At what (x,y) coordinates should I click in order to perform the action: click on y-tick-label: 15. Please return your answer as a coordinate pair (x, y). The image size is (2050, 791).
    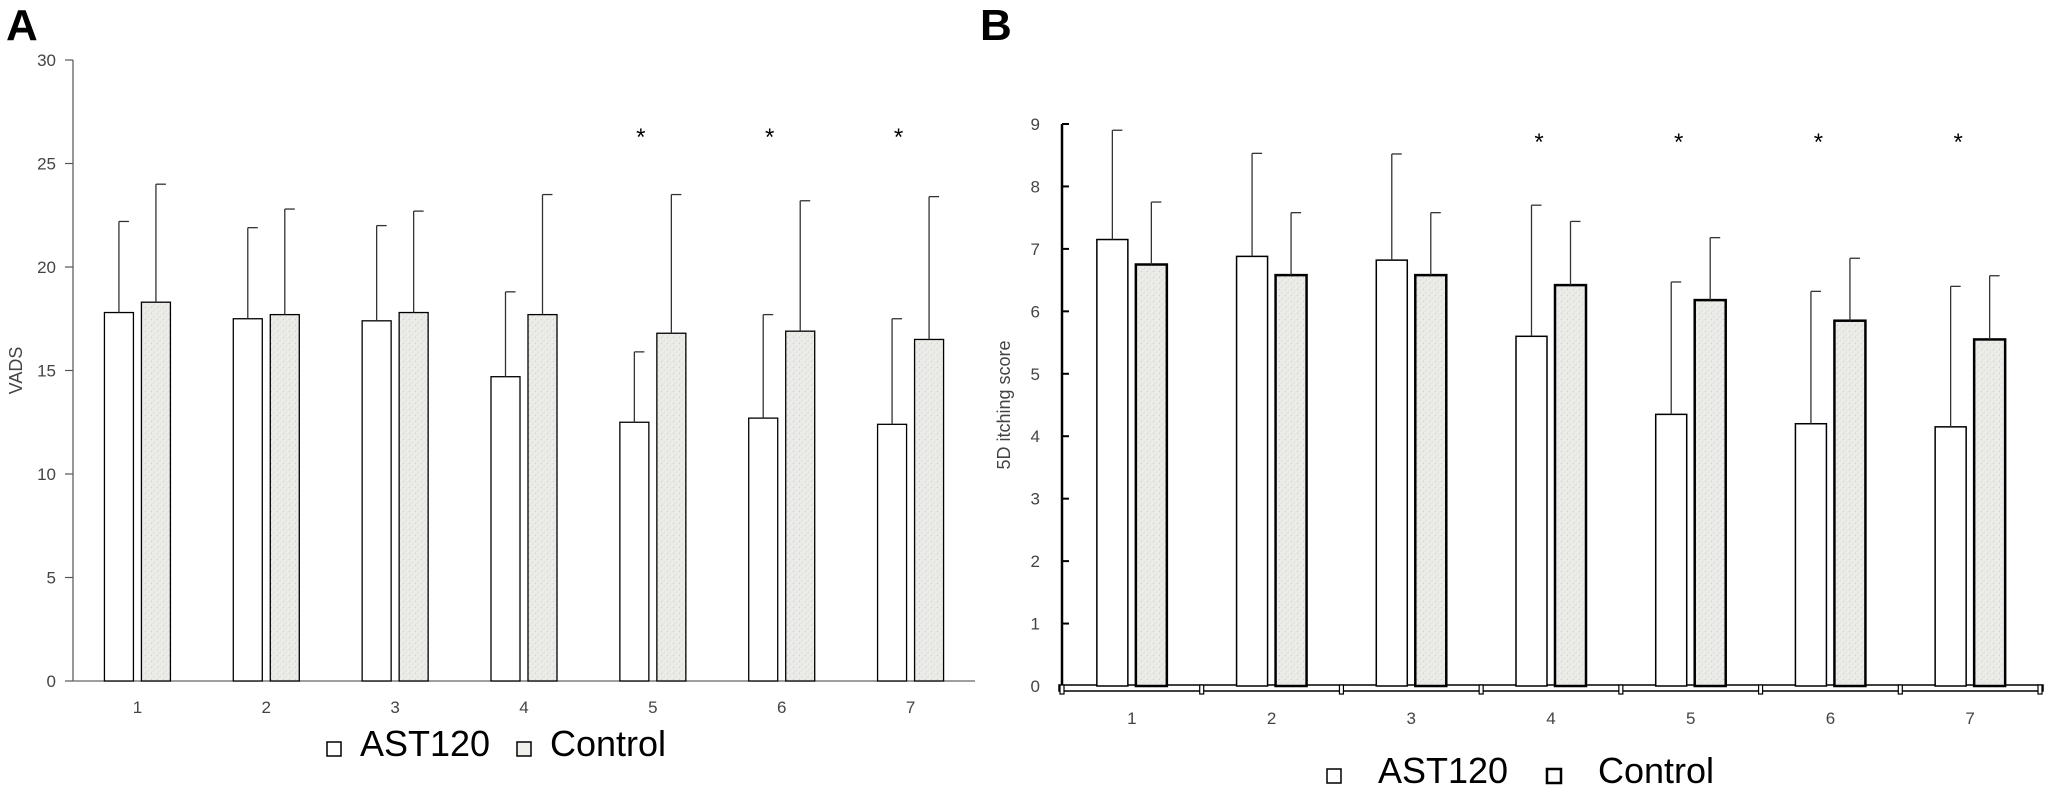
    Looking at the image, I should click on (46, 371).